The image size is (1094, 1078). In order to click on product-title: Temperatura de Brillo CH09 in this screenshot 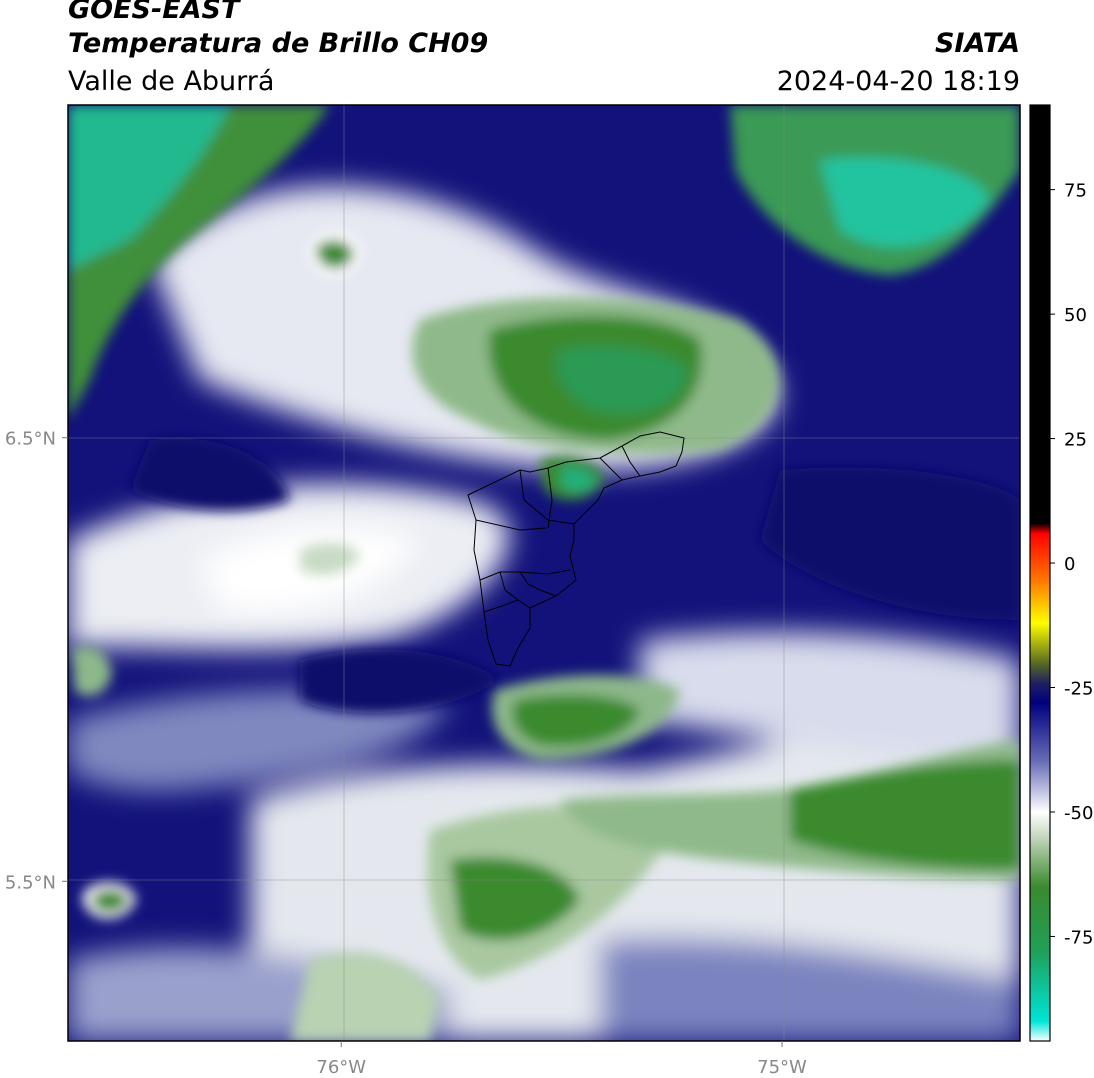, I will do `click(278, 43)`.